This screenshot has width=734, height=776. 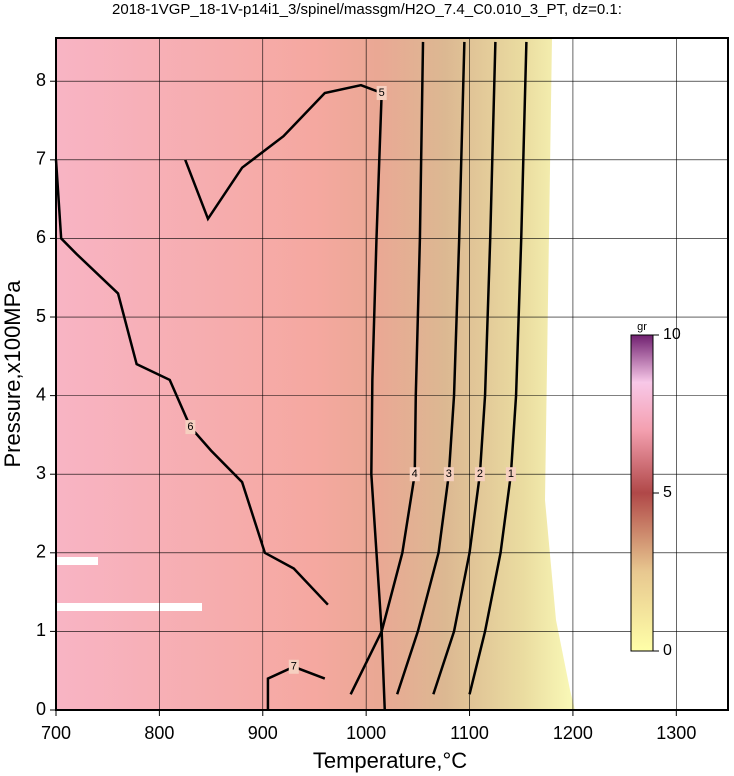 What do you see at coordinates (41, 316) in the screenshot?
I see `y-tick-label: 5` at bounding box center [41, 316].